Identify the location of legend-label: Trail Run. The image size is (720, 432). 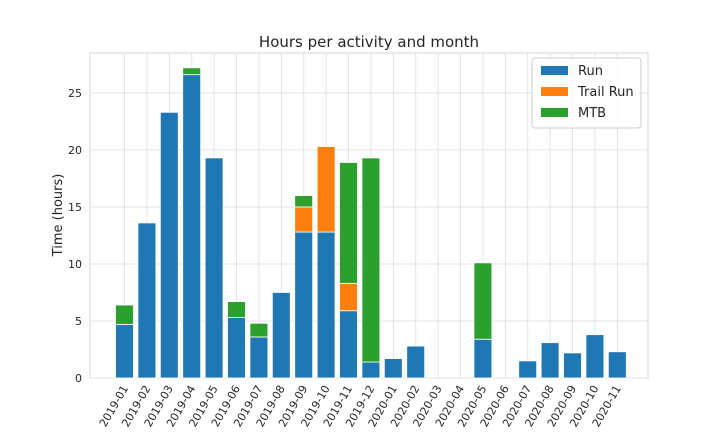
(605, 92).